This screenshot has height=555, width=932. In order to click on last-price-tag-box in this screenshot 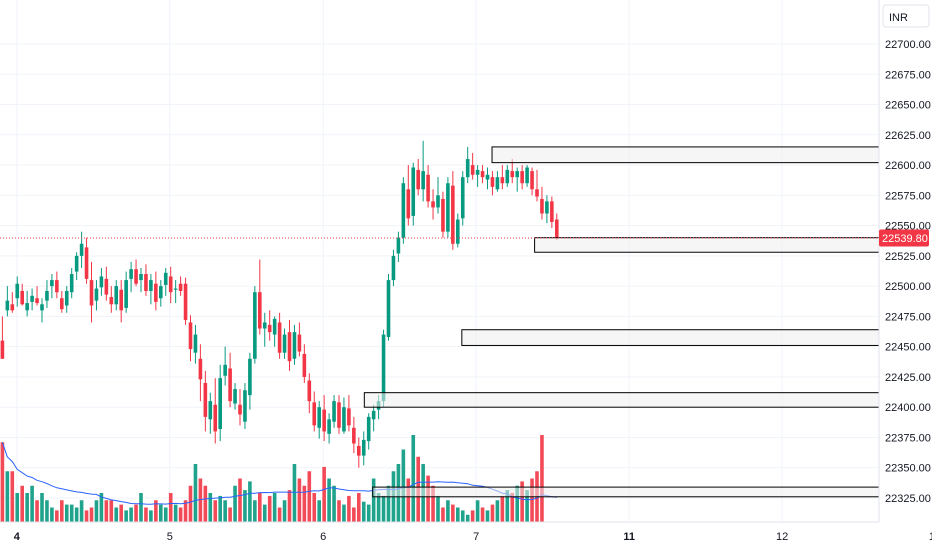, I will do `click(904, 238)`.